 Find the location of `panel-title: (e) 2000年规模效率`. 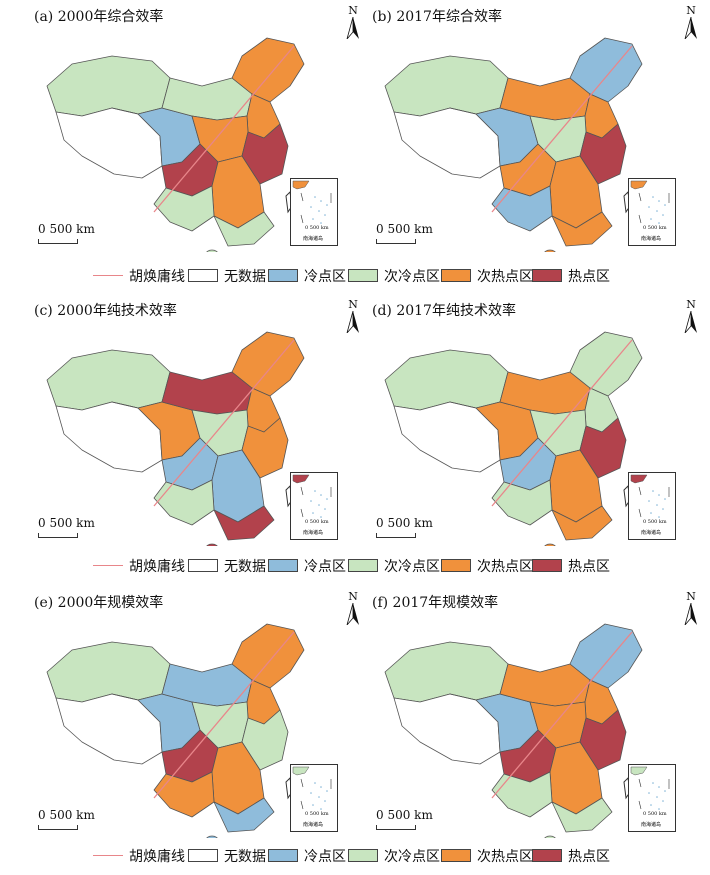

panel-title: (e) 2000年规模效率 is located at coordinates (99, 603).